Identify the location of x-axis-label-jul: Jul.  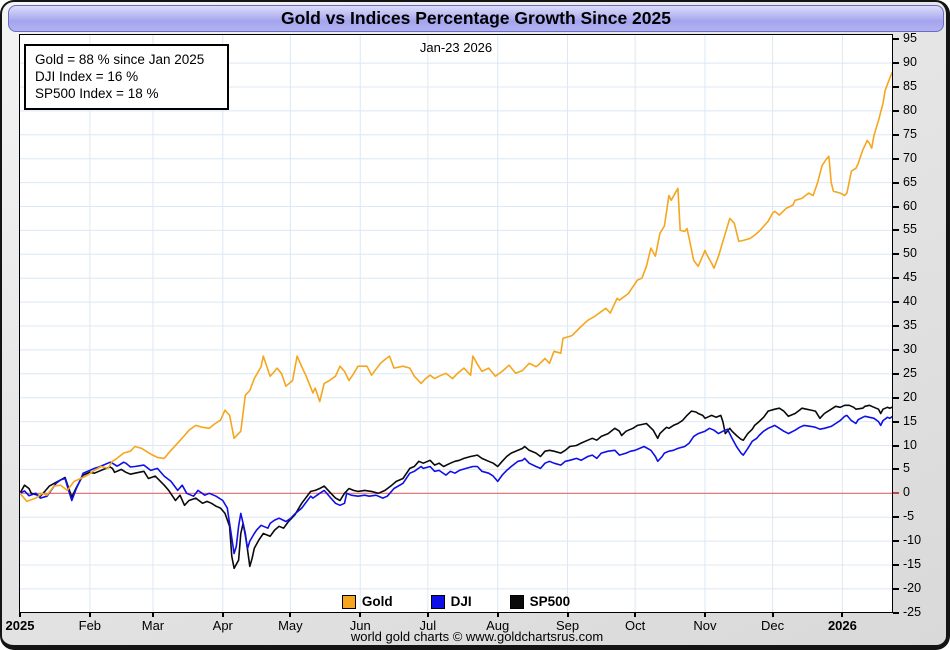
(428, 625).